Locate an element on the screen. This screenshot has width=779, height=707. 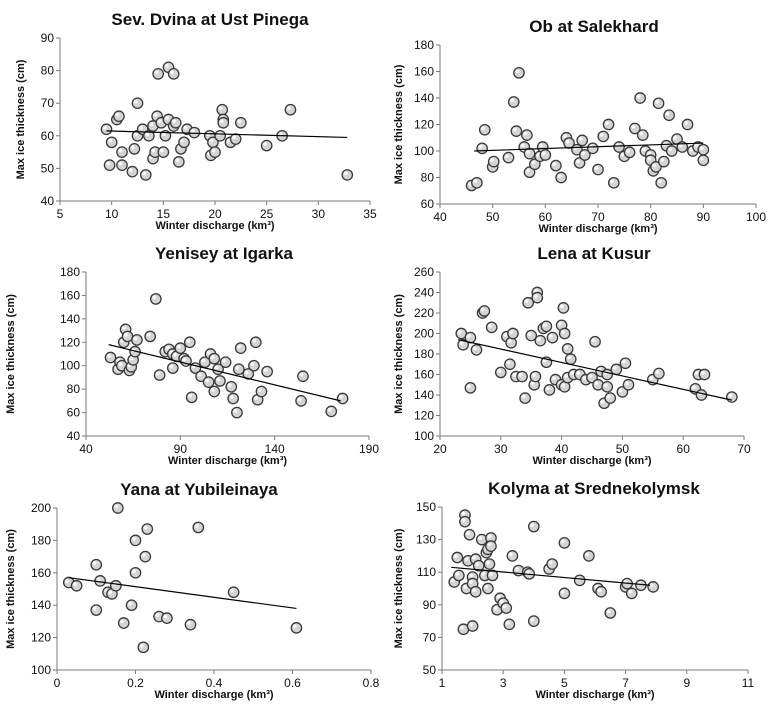
y-tick-label: 150 is located at coordinates (426, 507).